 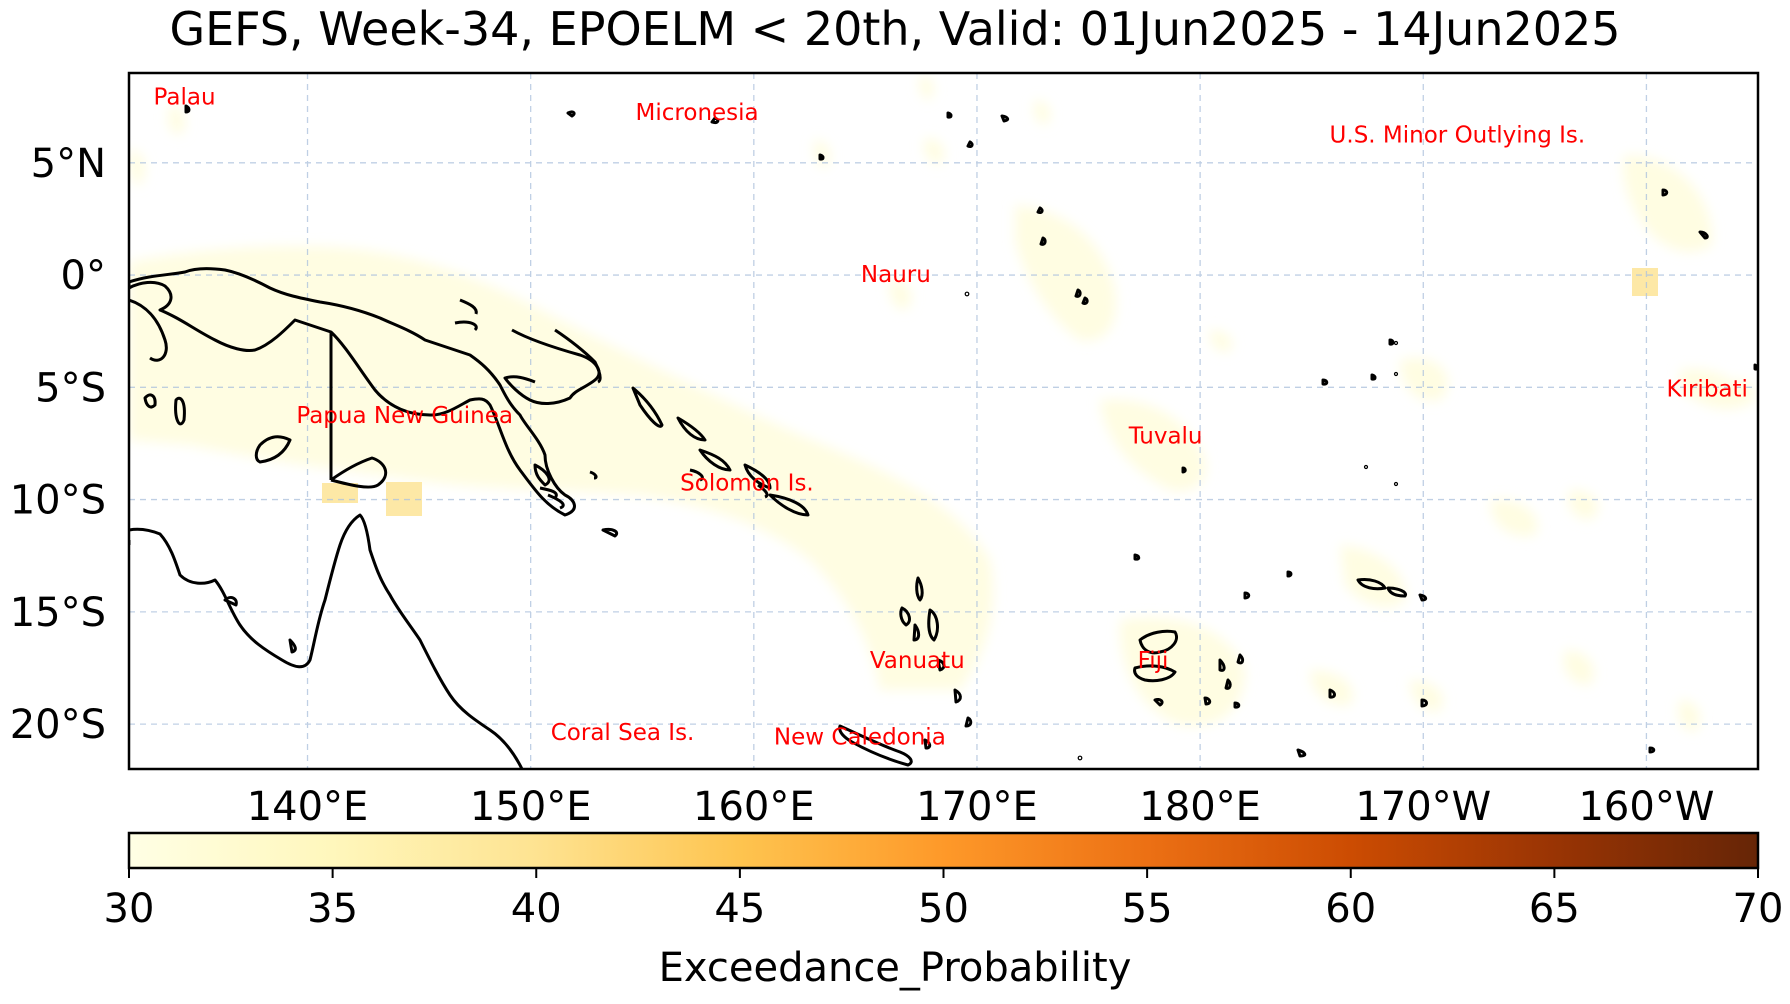 I want to click on atolls, so click(x=1181, y=526).